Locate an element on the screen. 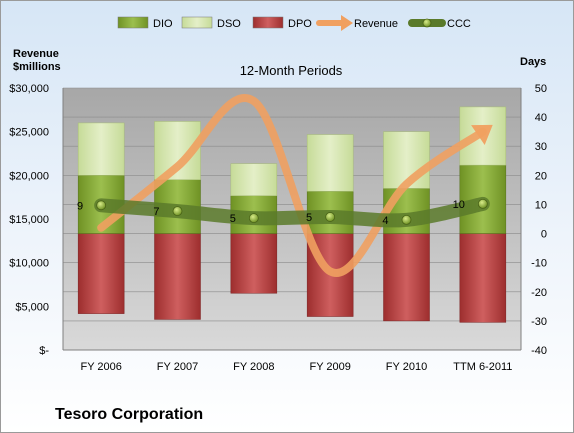  right-tick-label: 20 is located at coordinates (541, 176).